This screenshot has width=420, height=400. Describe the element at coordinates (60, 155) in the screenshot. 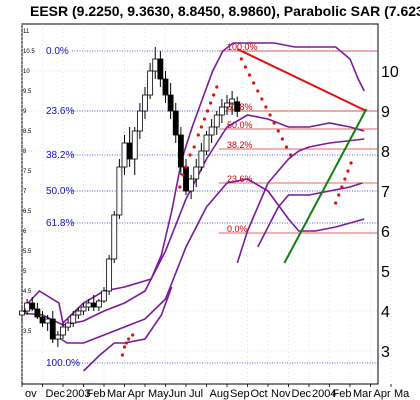

I see `fib-left-label: 38.2%` at that location.